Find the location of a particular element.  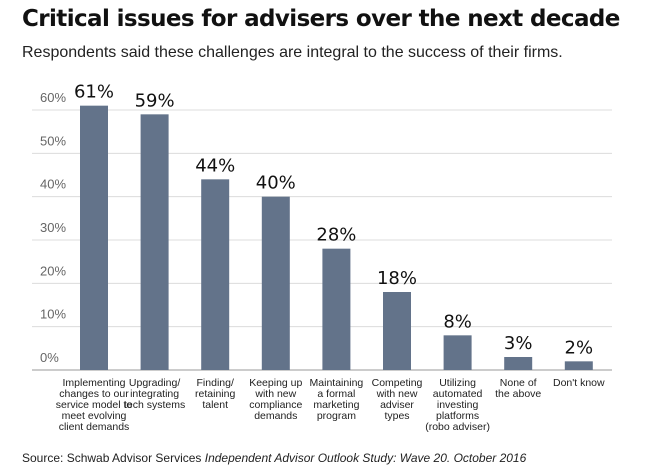

x-tick-label: Keeping up with new compliance demands is located at coordinates (275, 399).